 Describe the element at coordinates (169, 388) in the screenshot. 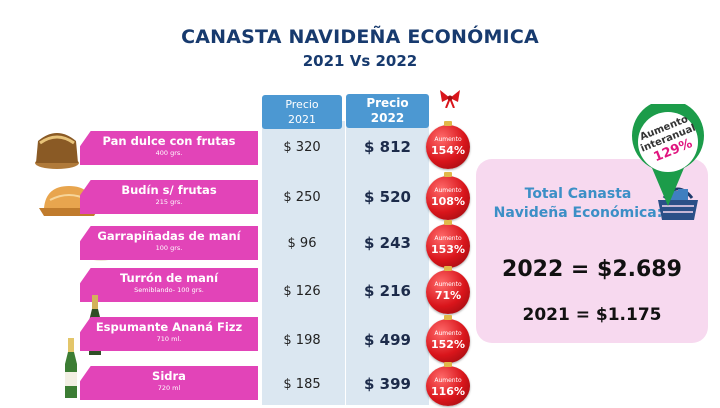

I see `item-qty: 720 ml` at that location.